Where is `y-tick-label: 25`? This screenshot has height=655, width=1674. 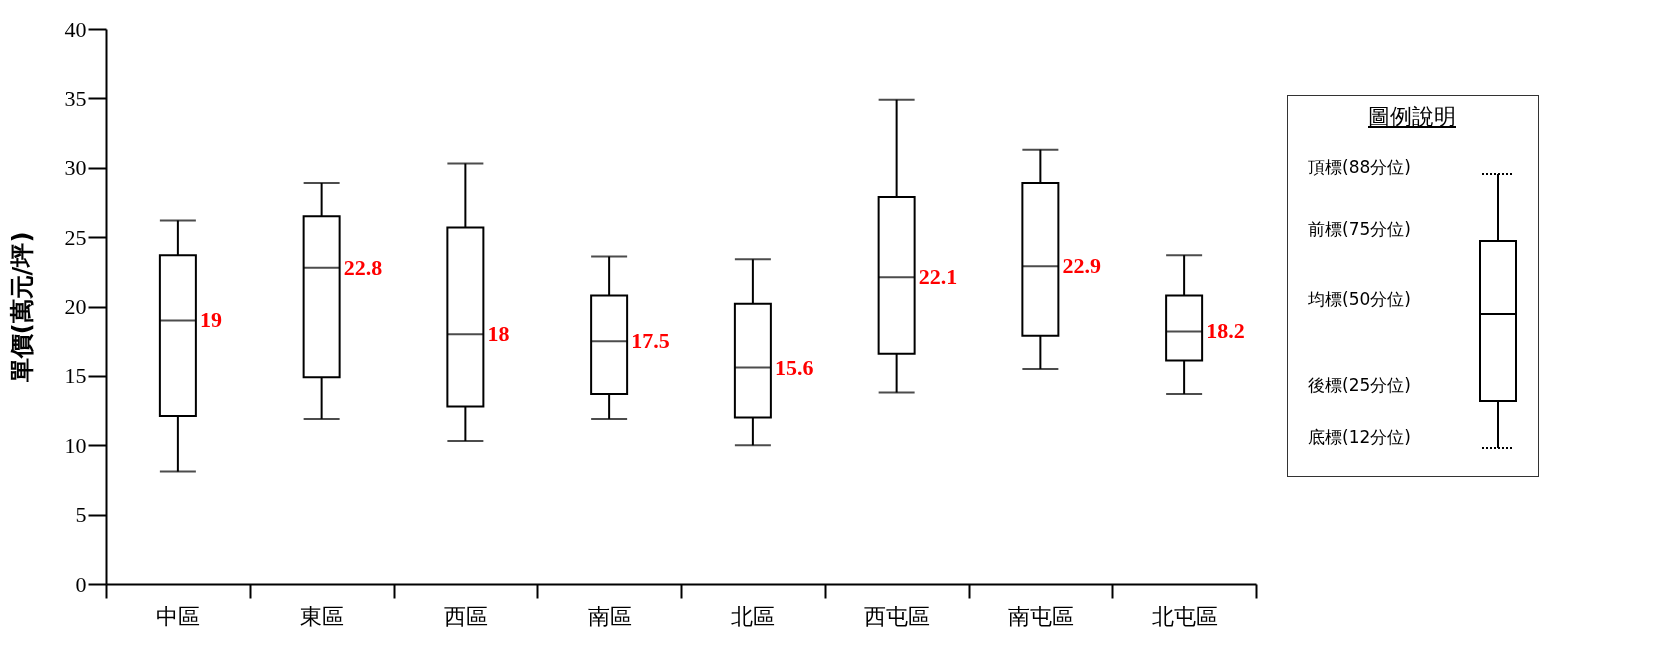
y-tick-label: 25 is located at coordinates (75, 237).